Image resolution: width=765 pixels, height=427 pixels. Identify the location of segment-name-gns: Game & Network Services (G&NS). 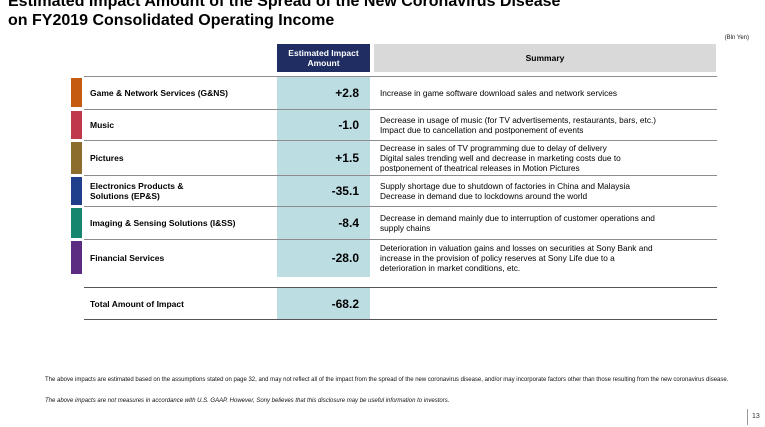
(159, 92).